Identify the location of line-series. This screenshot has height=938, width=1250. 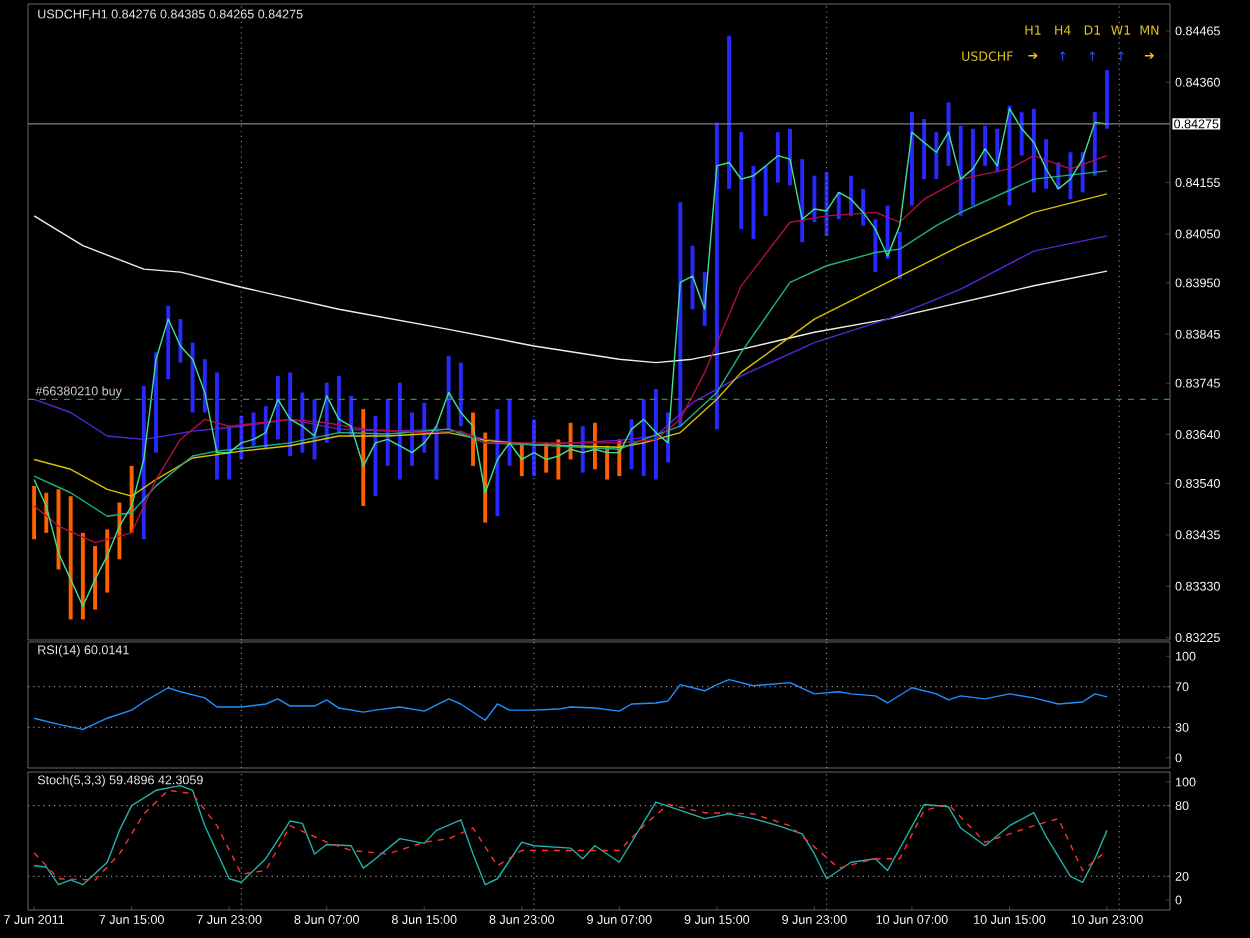
(570, 704).